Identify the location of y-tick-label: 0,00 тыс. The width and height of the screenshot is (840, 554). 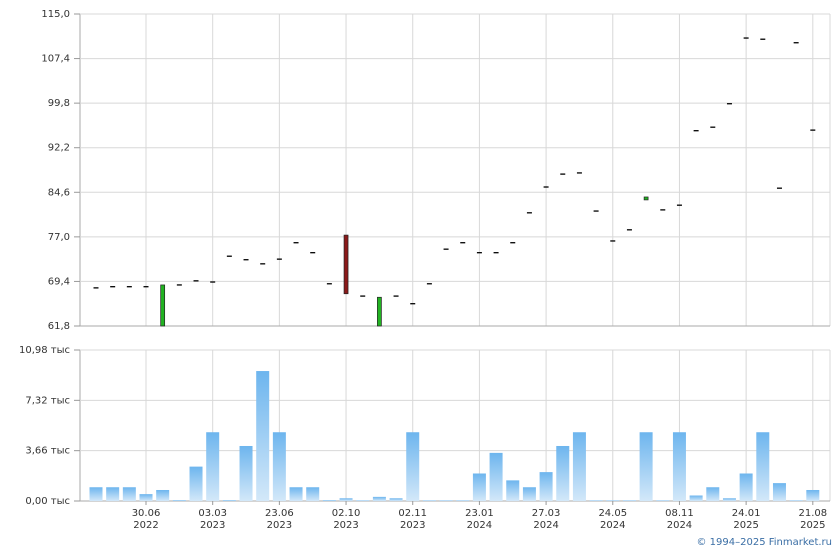
(47, 501).